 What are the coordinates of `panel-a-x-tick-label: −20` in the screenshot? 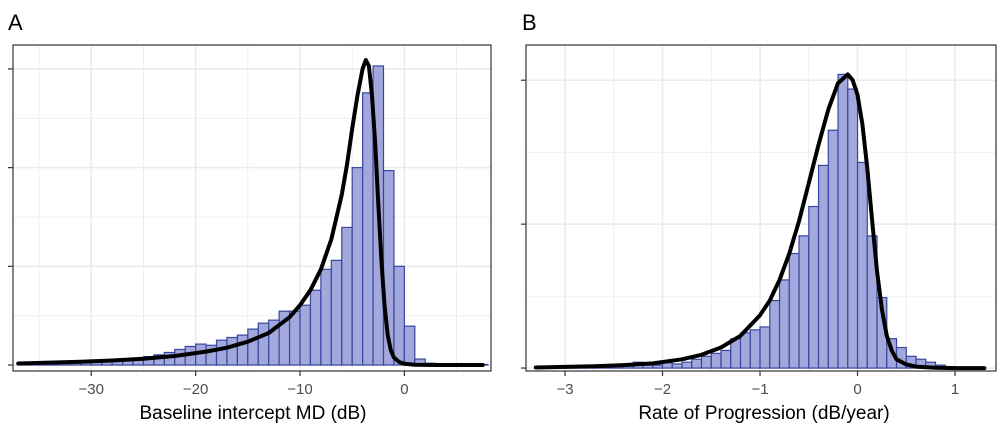 It's located at (195, 389).